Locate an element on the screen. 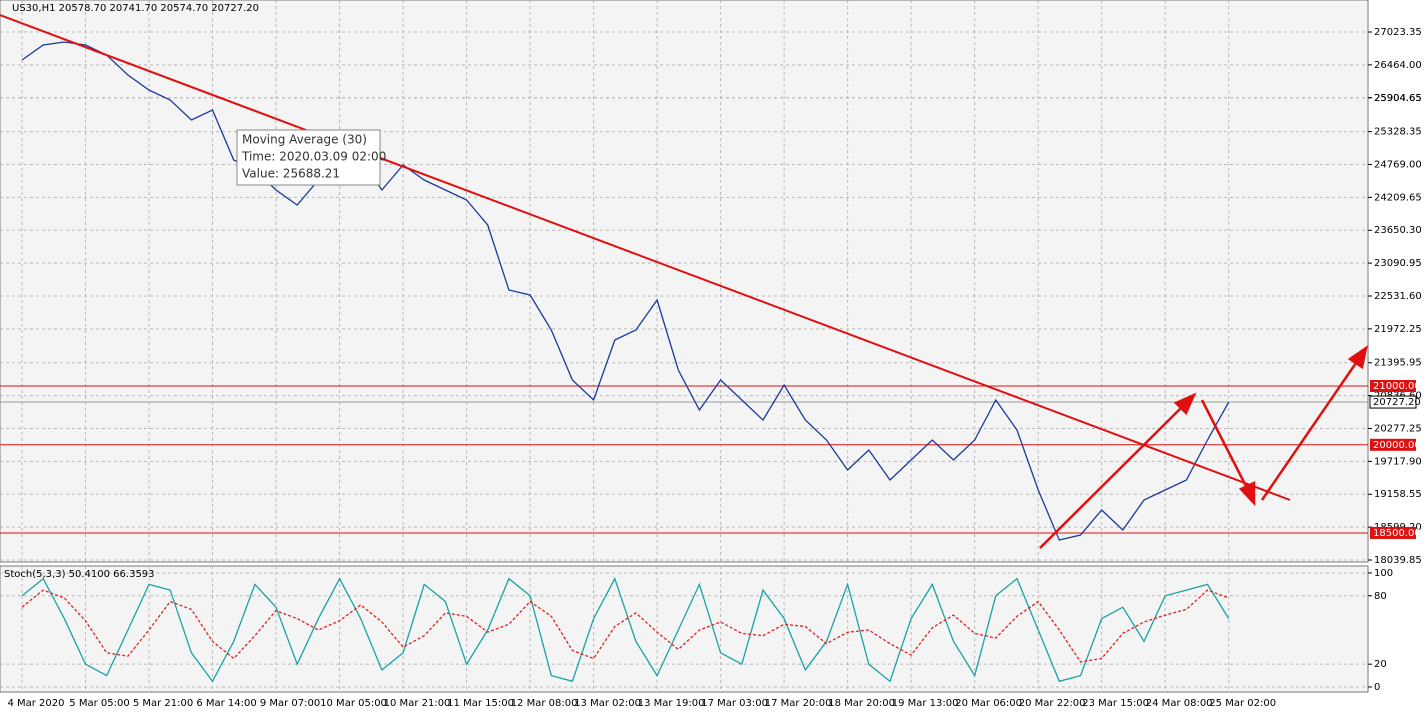 This screenshot has height=714, width=1426. stoch-title: Stoch(5,3,3) 50.4100 66.3593 is located at coordinates (79, 574).